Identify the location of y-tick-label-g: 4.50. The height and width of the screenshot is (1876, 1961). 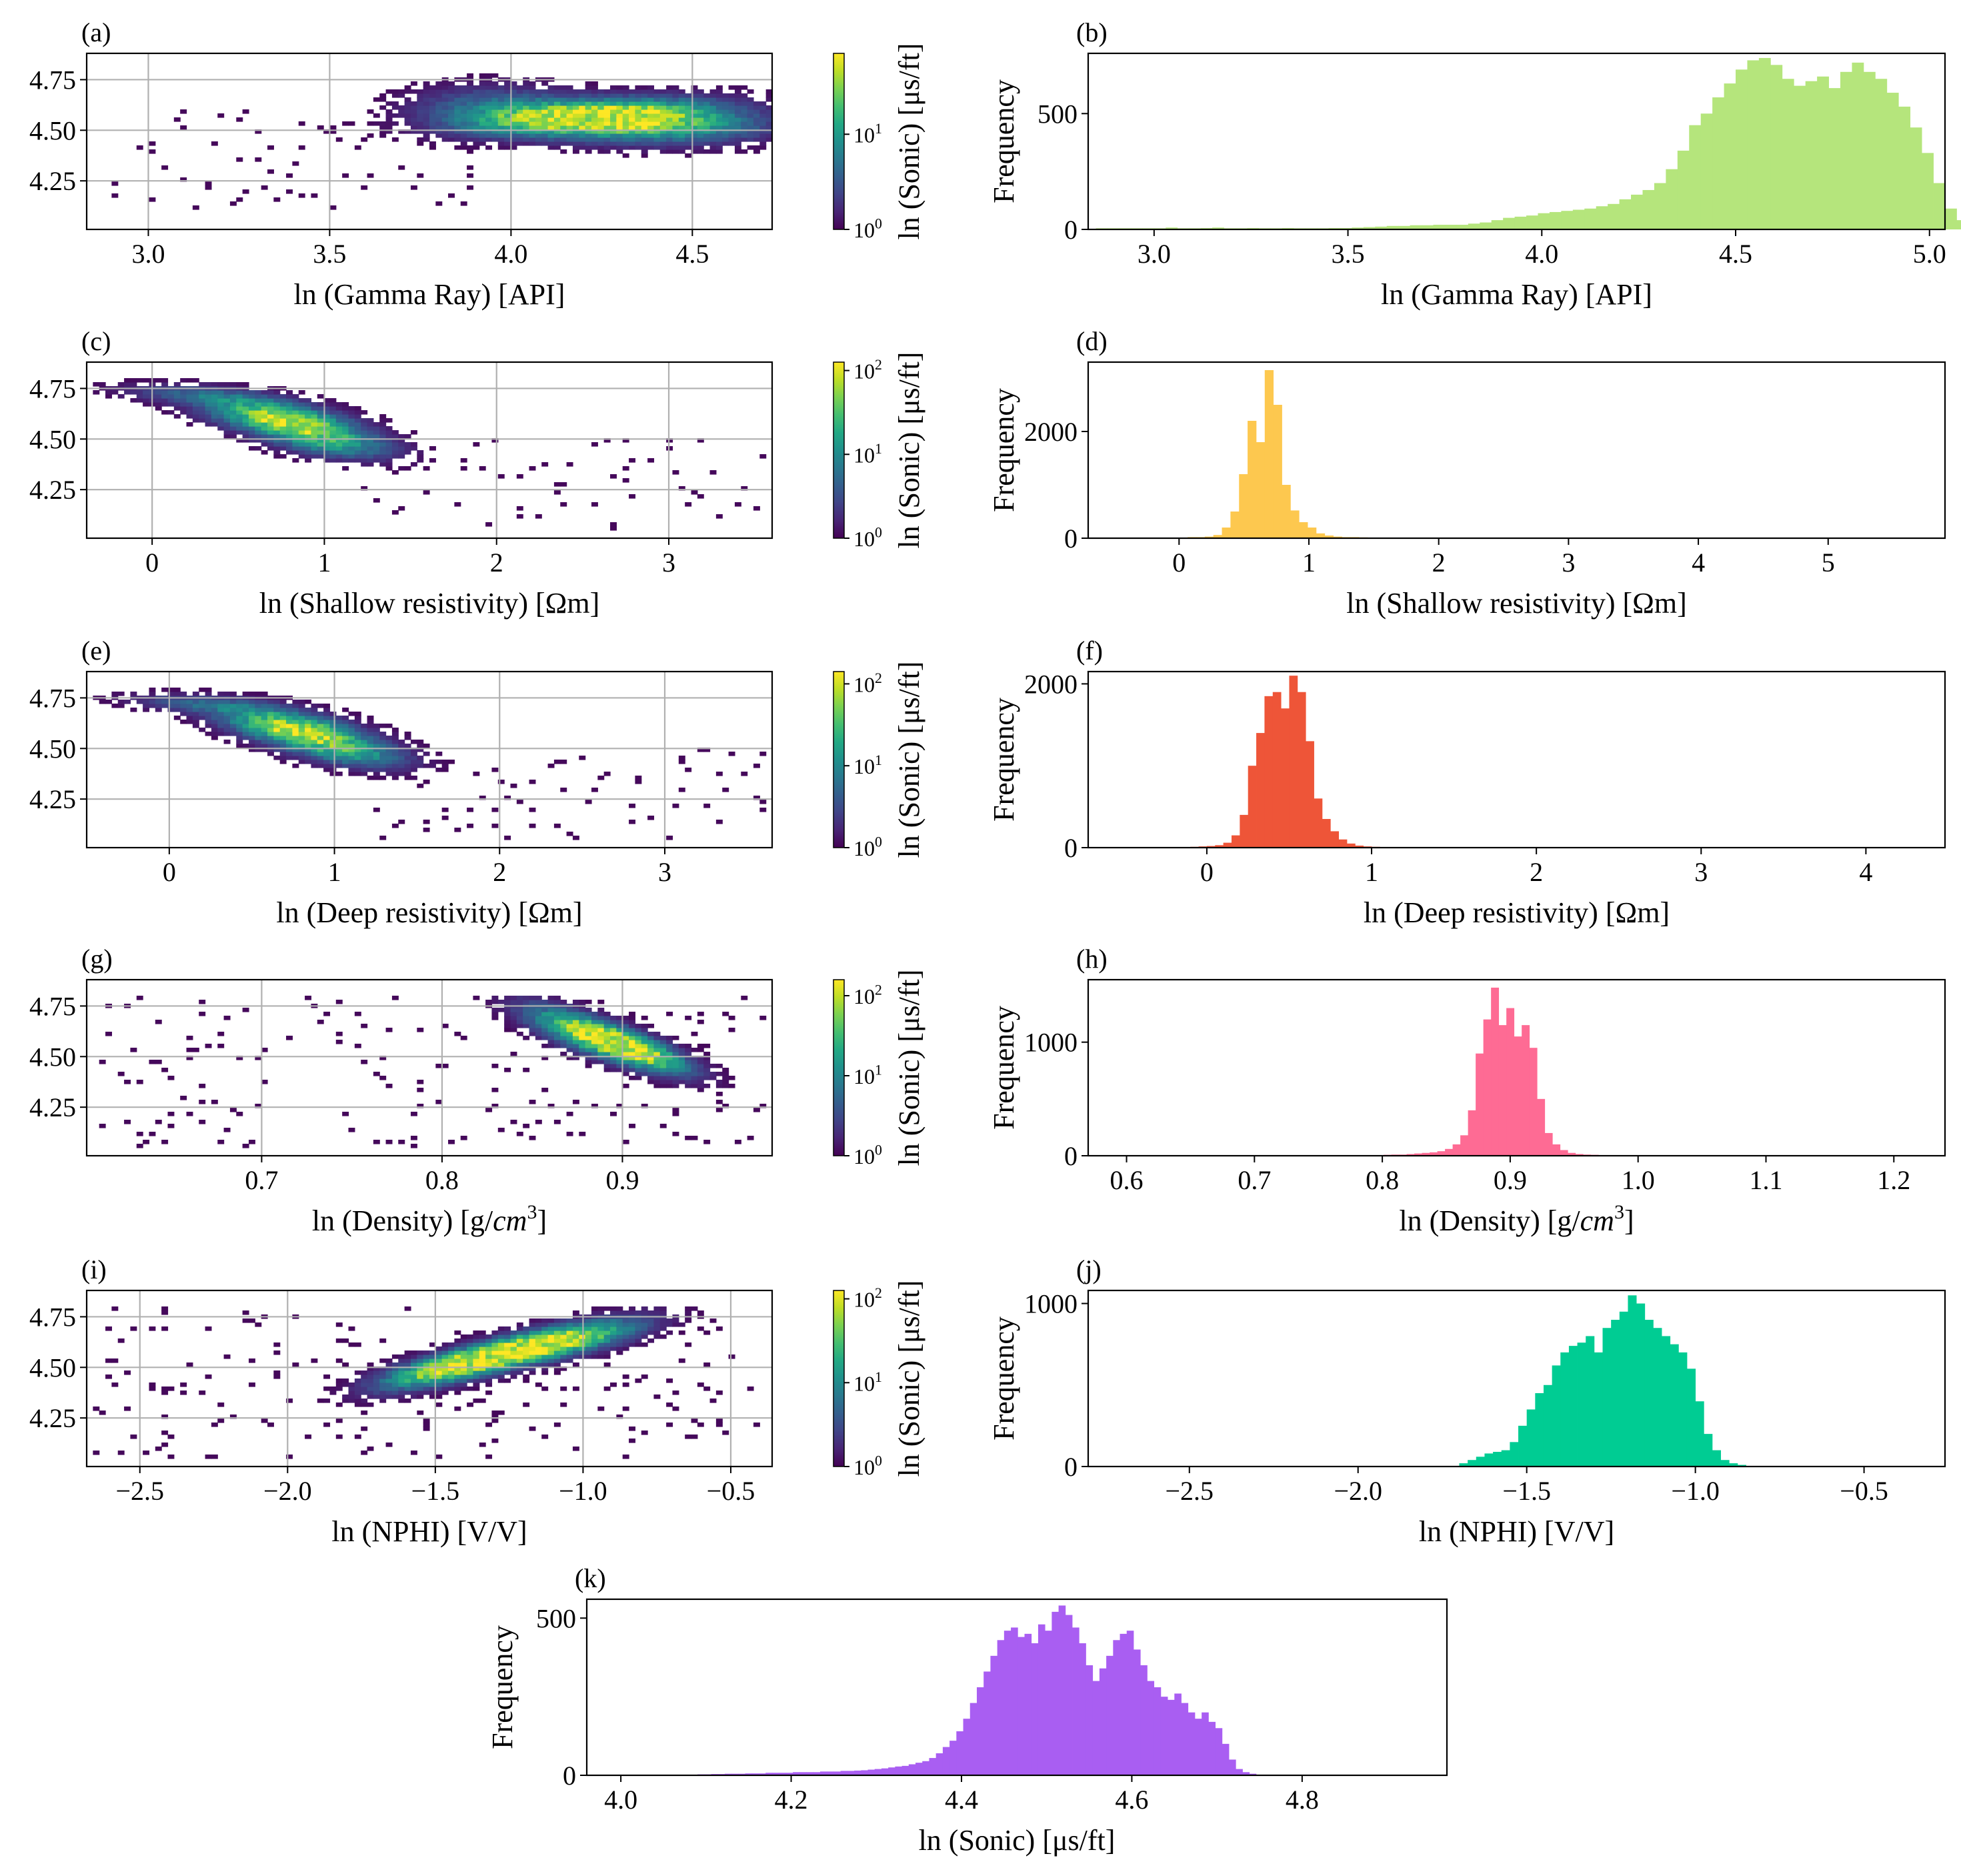
(53, 1057).